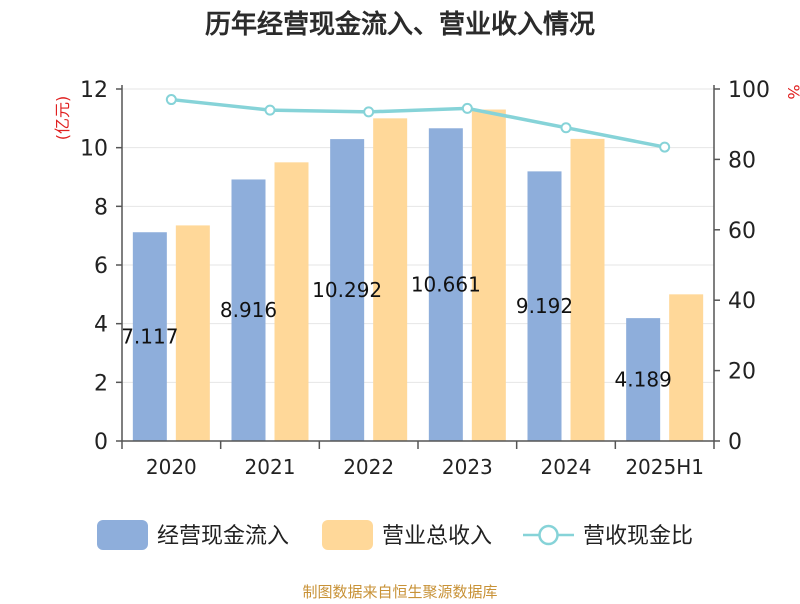 This screenshot has width=800, height=604. I want to click on left-axis-unit: (亿元), so click(62, 118).